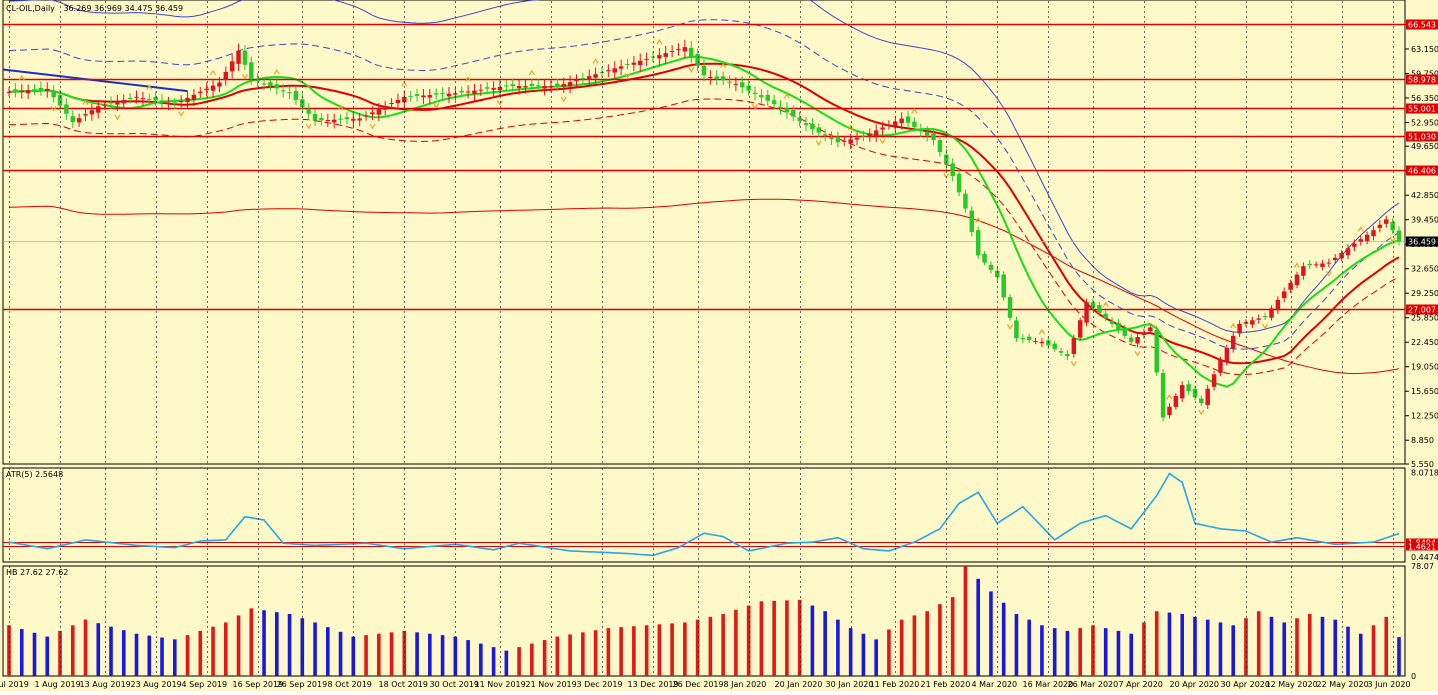 Image resolution: width=1438 pixels, height=695 pixels. I want to click on x-tick-label: 21 Nov 2019, so click(551, 684).